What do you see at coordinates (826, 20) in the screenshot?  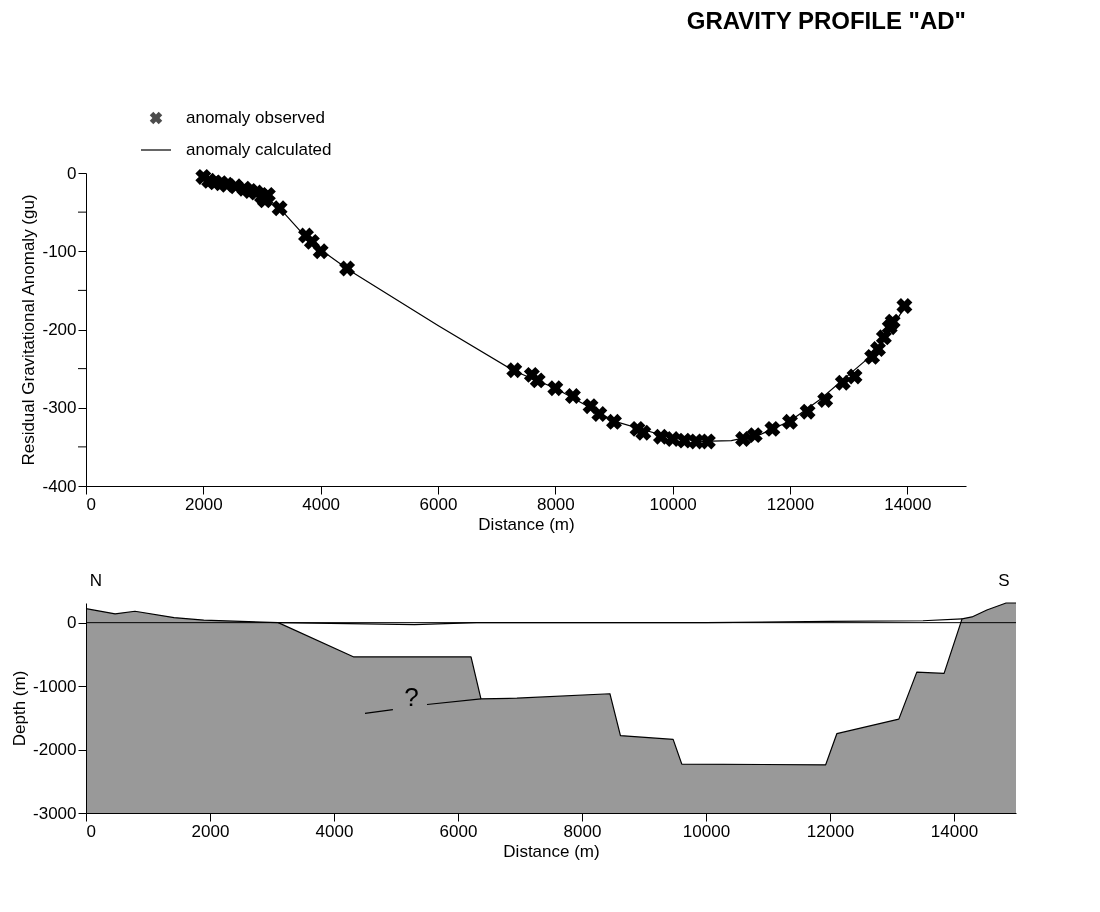 I see `chart-title: GRAVITY PROFILE "AD"` at bounding box center [826, 20].